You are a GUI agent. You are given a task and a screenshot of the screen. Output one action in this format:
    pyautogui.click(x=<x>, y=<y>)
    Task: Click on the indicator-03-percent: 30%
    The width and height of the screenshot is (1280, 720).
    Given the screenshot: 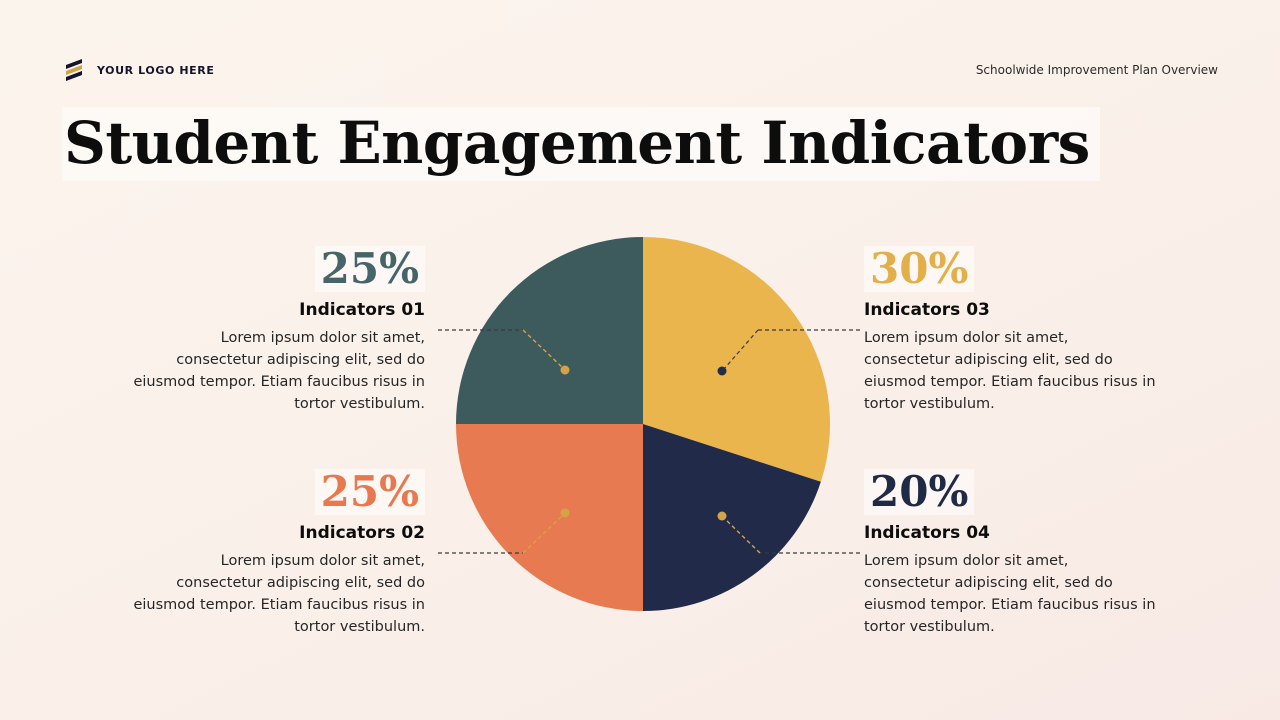 What is the action you would take?
    pyautogui.click(x=919, y=269)
    